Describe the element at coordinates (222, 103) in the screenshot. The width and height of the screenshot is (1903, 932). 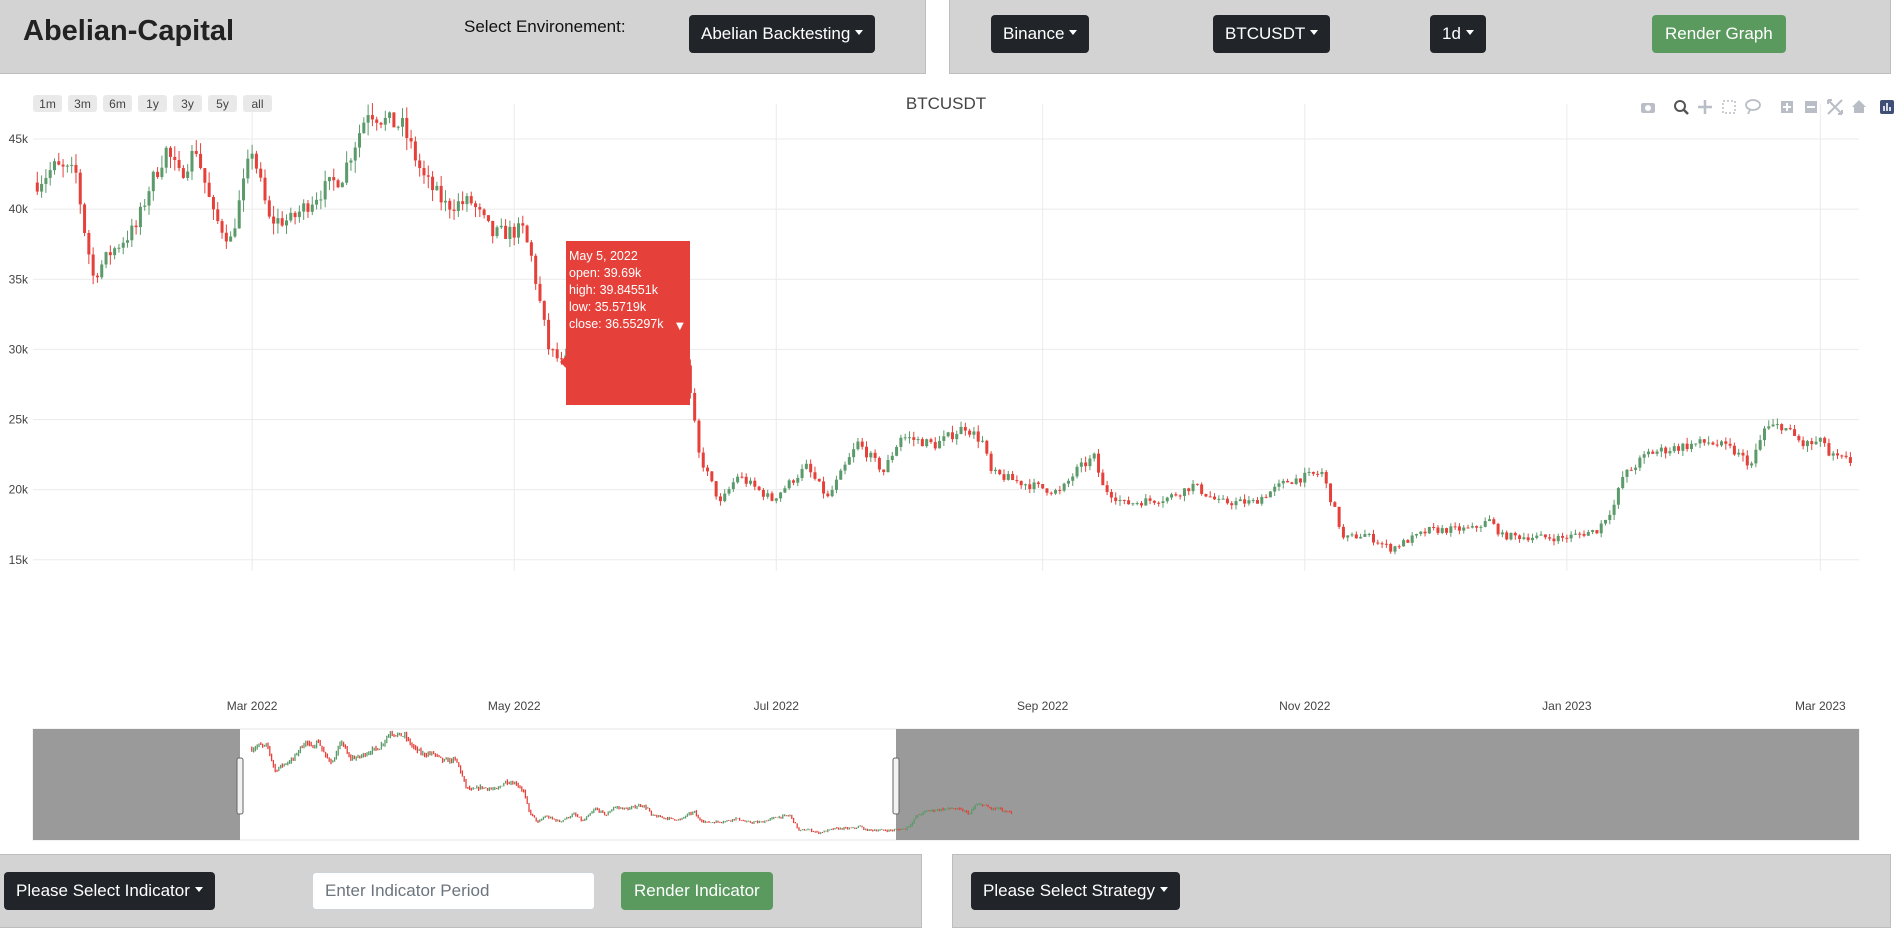
I see `range-button-5y: 5y` at that location.